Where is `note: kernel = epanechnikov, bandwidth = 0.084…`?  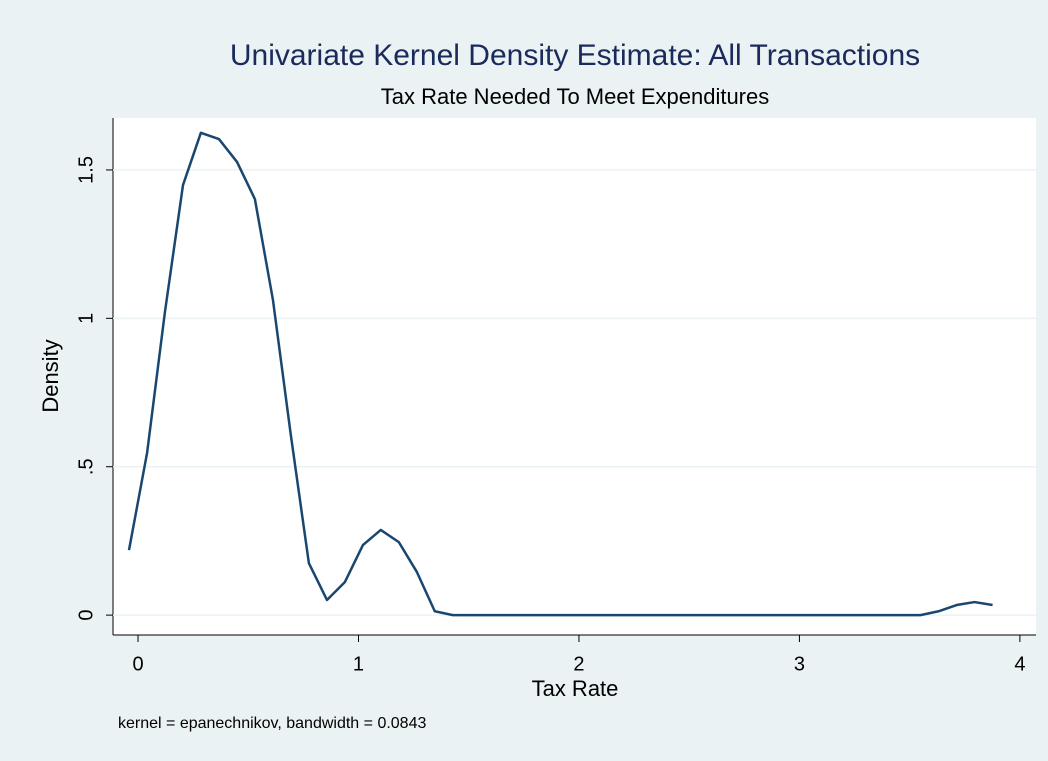 note: kernel = epanechnikov, bandwidth = 0.084… is located at coordinates (272, 723).